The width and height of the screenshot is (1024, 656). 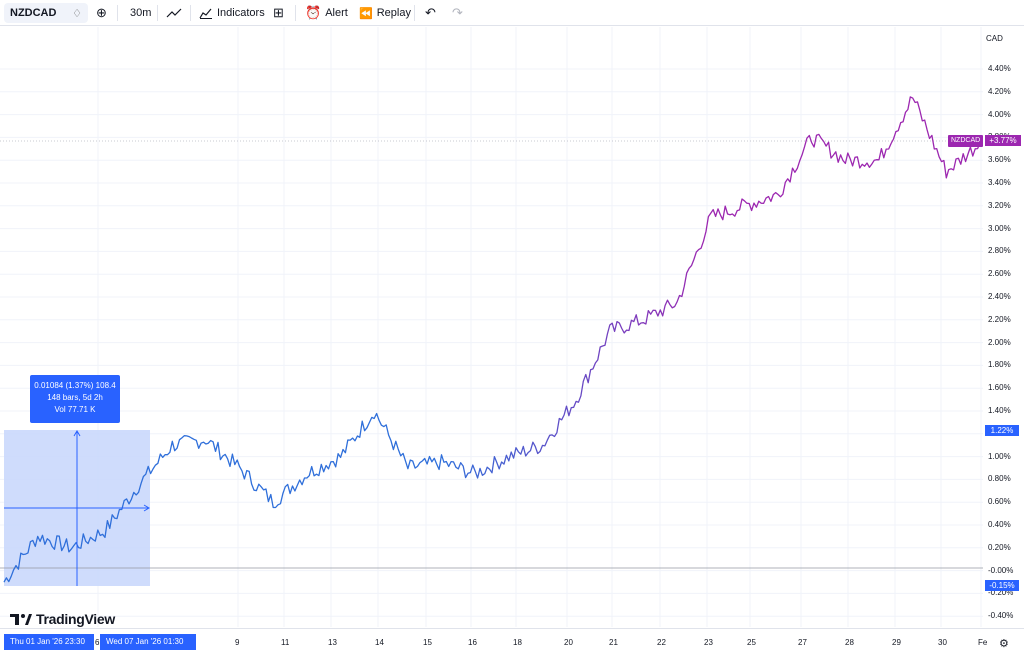 What do you see at coordinates (999, 182) in the screenshot?
I see `price-axis-label: 3.40%` at bounding box center [999, 182].